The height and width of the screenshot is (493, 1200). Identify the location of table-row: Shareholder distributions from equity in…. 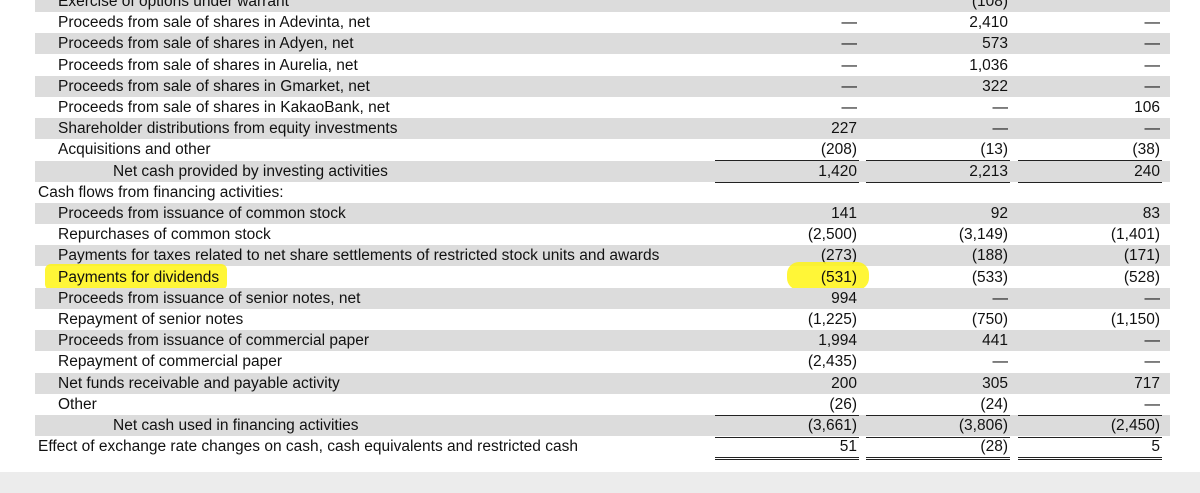
(602, 129).